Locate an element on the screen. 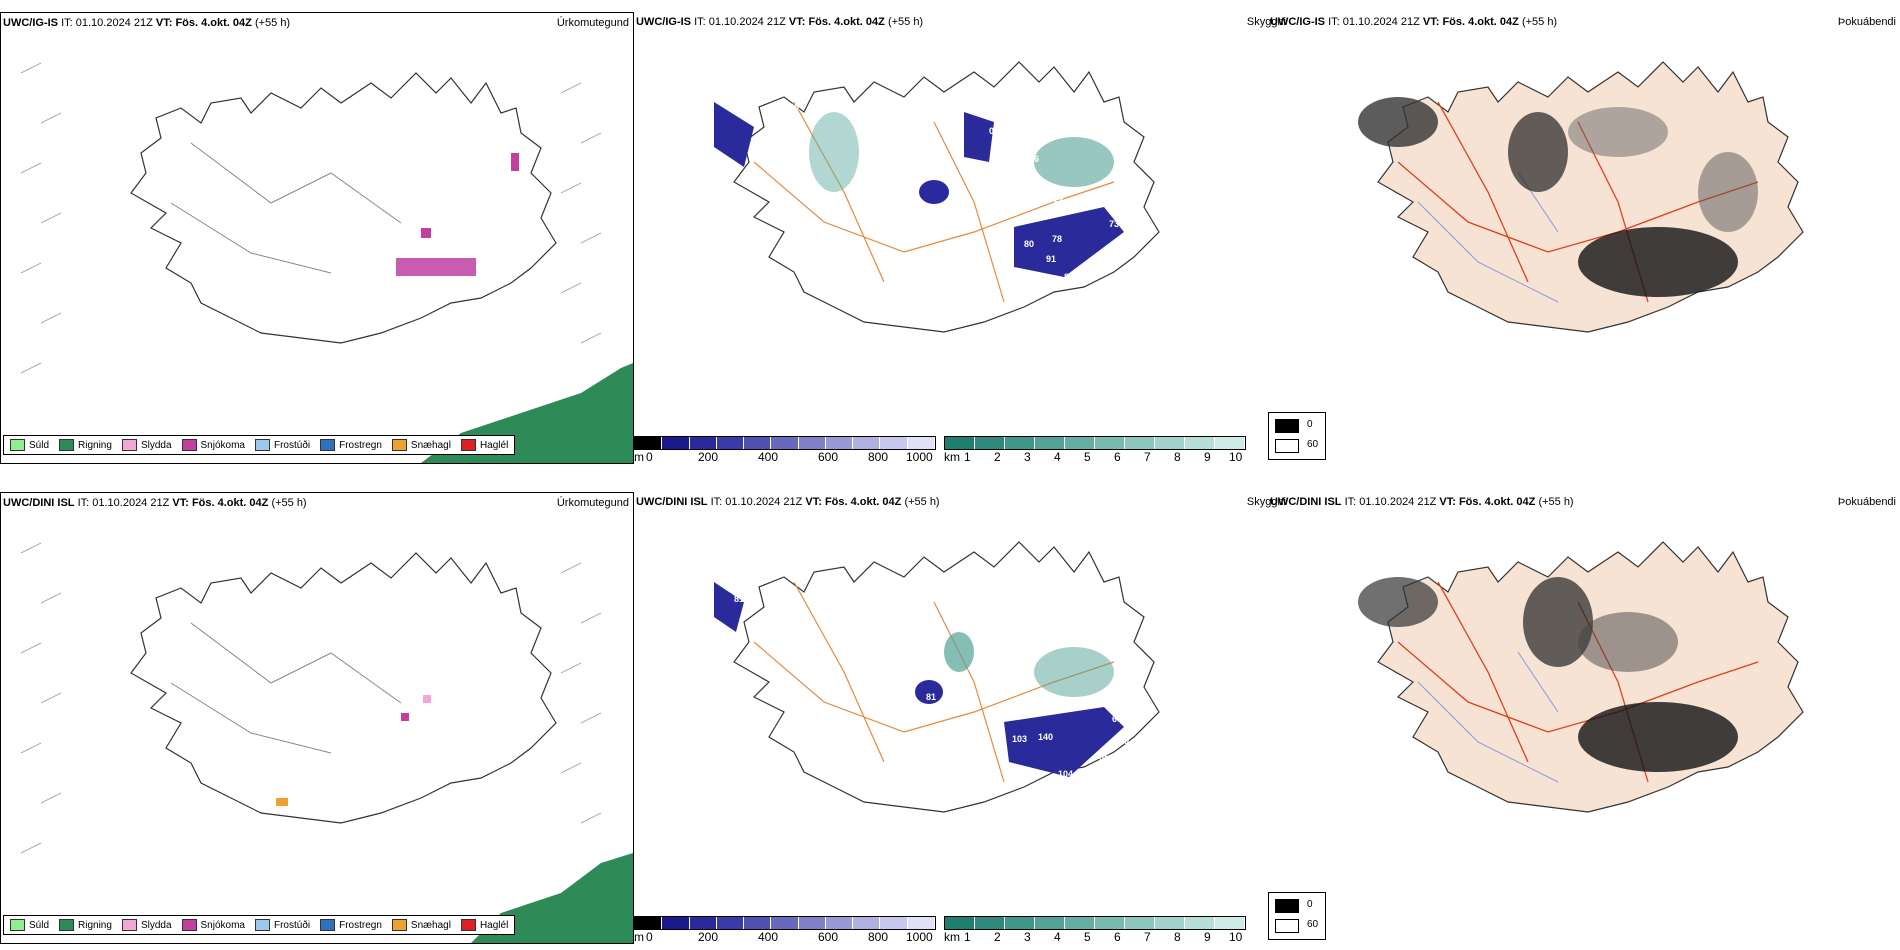 The height and width of the screenshot is (950, 1900). svg-text: 73 is located at coordinates (1114, 224).